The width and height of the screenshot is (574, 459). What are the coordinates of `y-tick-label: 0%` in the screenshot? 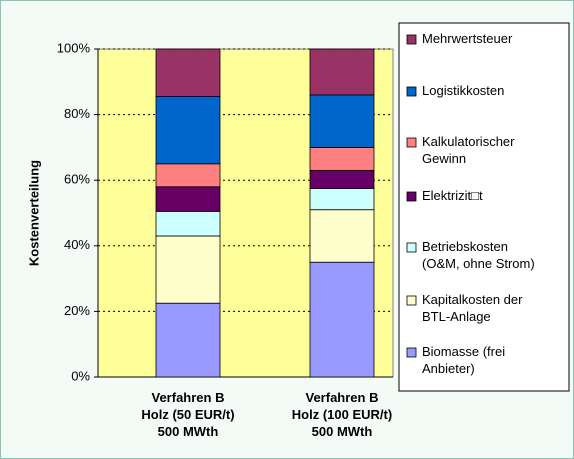 It's located at (80, 375).